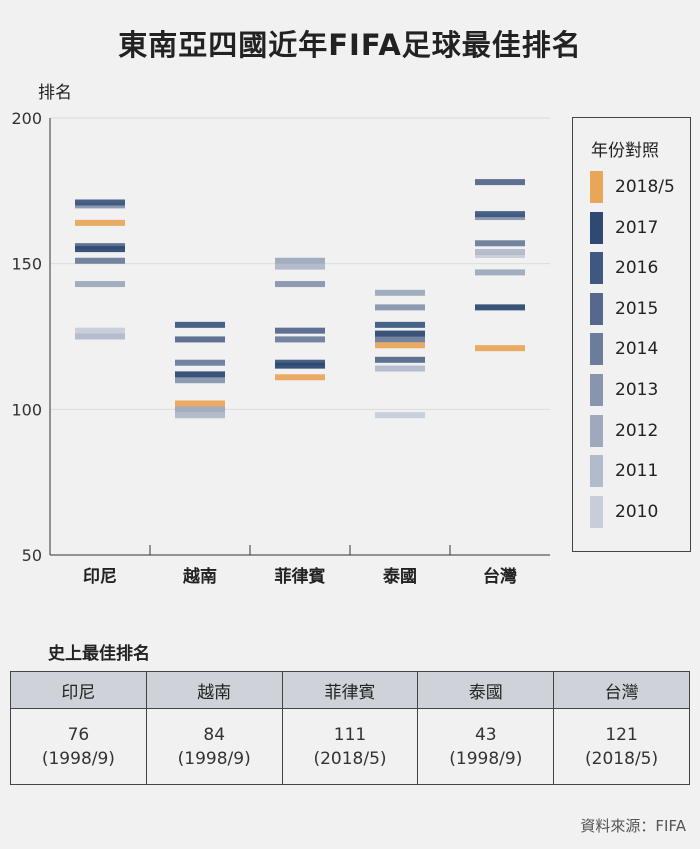  Describe the element at coordinates (78, 734) in the screenshot. I see `rank-value: 76` at that location.